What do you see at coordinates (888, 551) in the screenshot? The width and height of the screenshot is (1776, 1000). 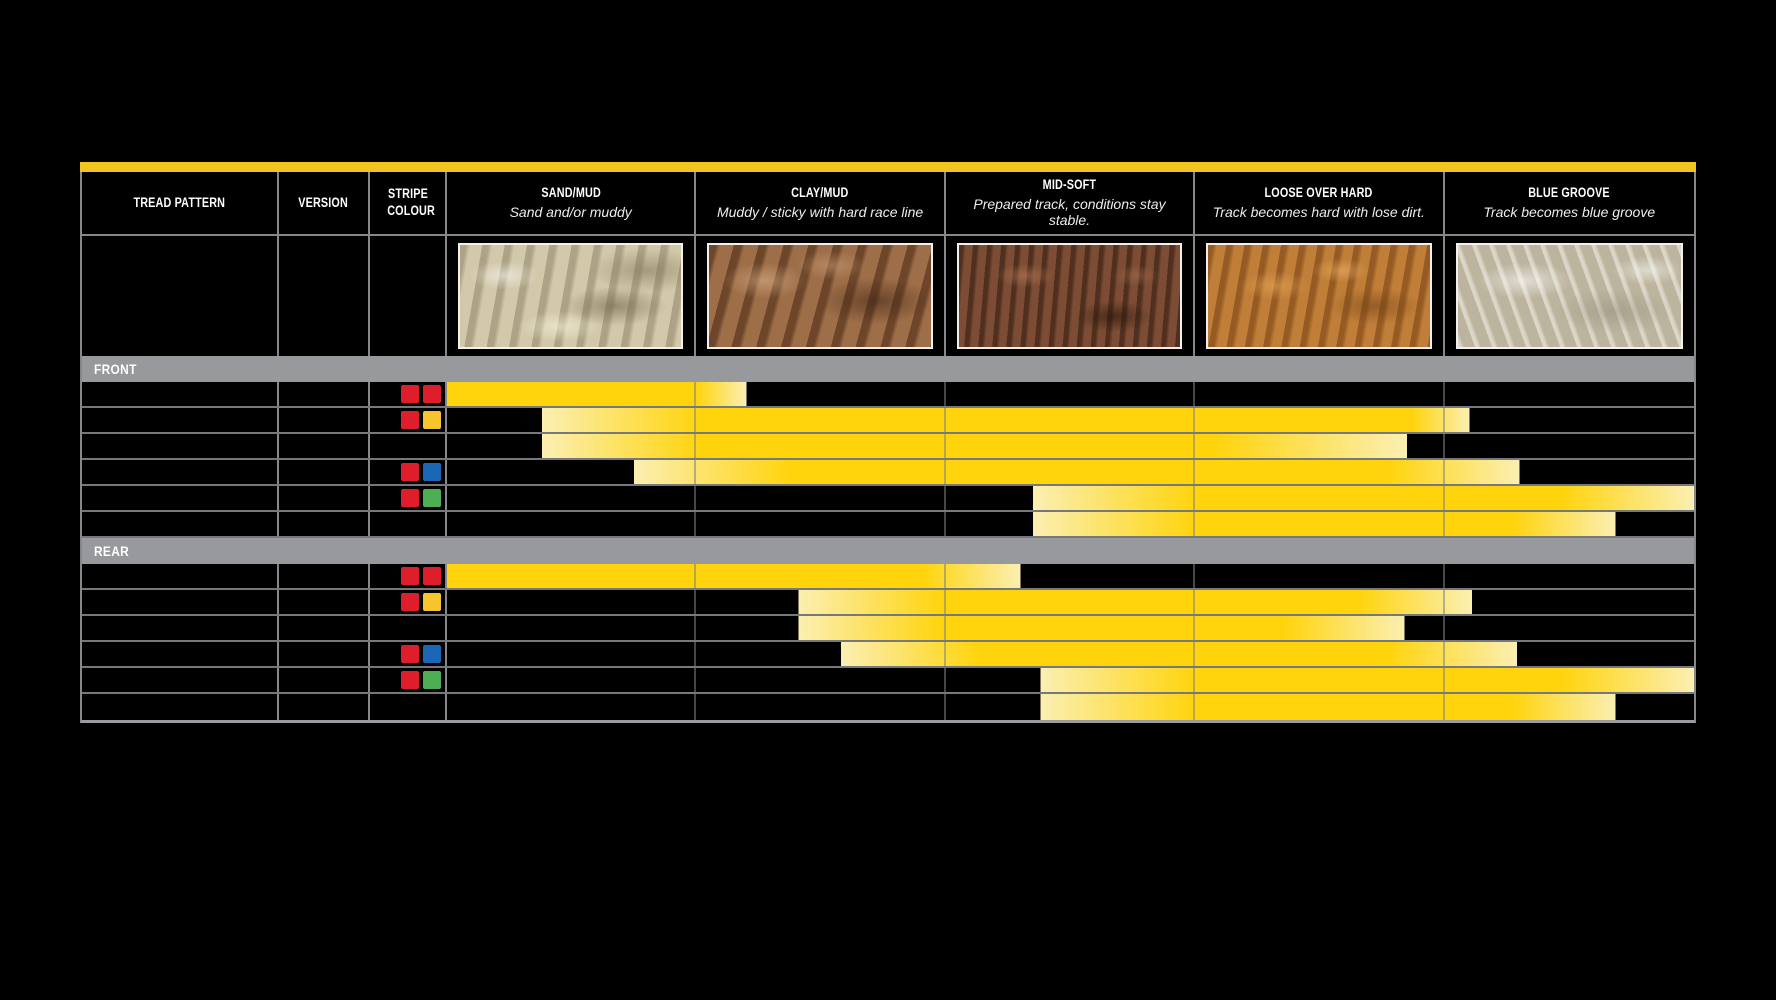 I see `section-header-rear: REAR` at bounding box center [888, 551].